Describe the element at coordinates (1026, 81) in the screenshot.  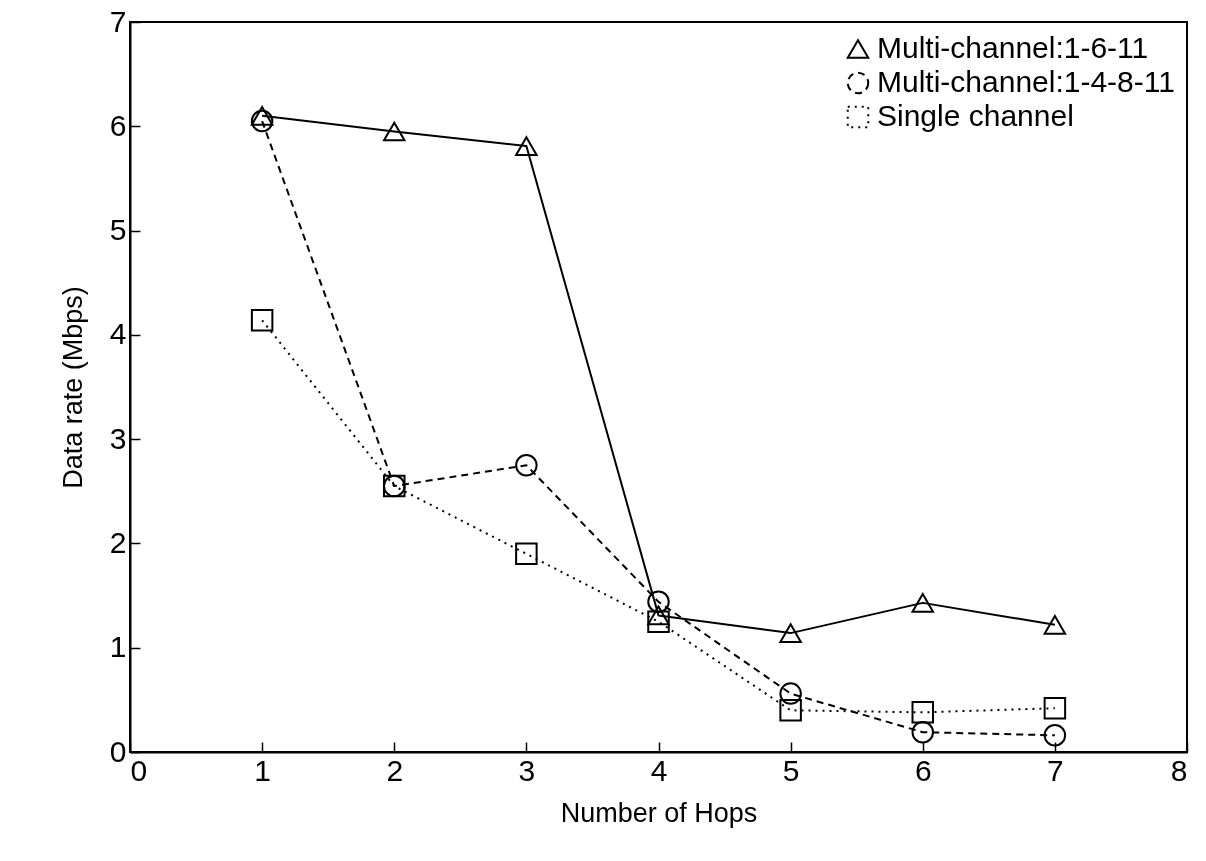
I see `legend-label: Multi-channel:1-4-8-11` at that location.